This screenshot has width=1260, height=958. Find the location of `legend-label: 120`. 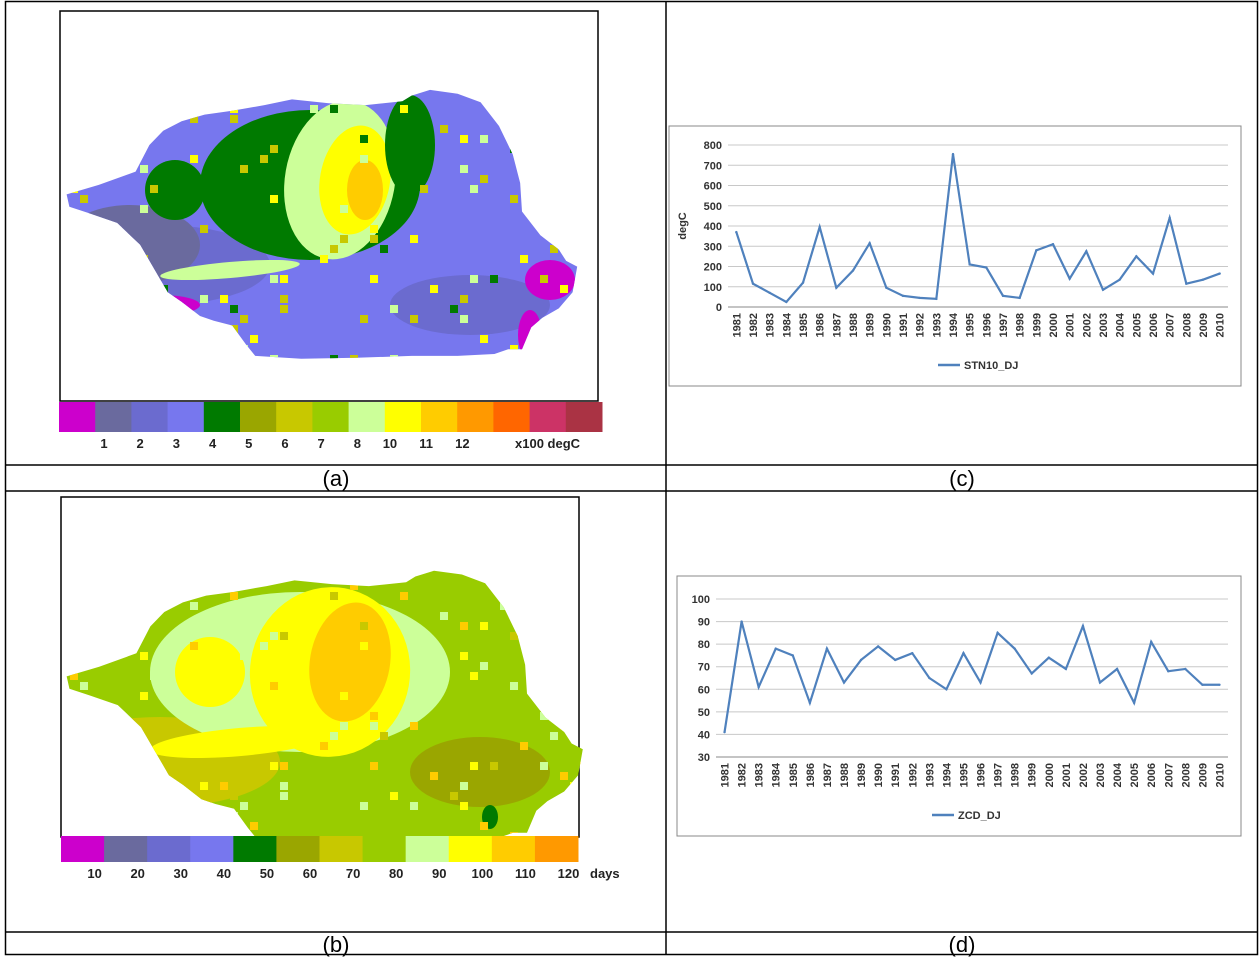

legend-label: 120 is located at coordinates (569, 873).